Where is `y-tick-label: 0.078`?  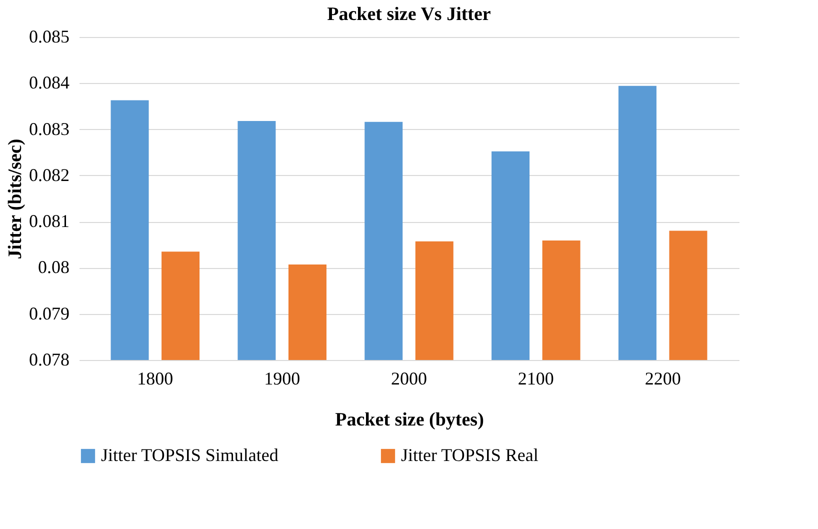 y-tick-label: 0.078 is located at coordinates (49, 360).